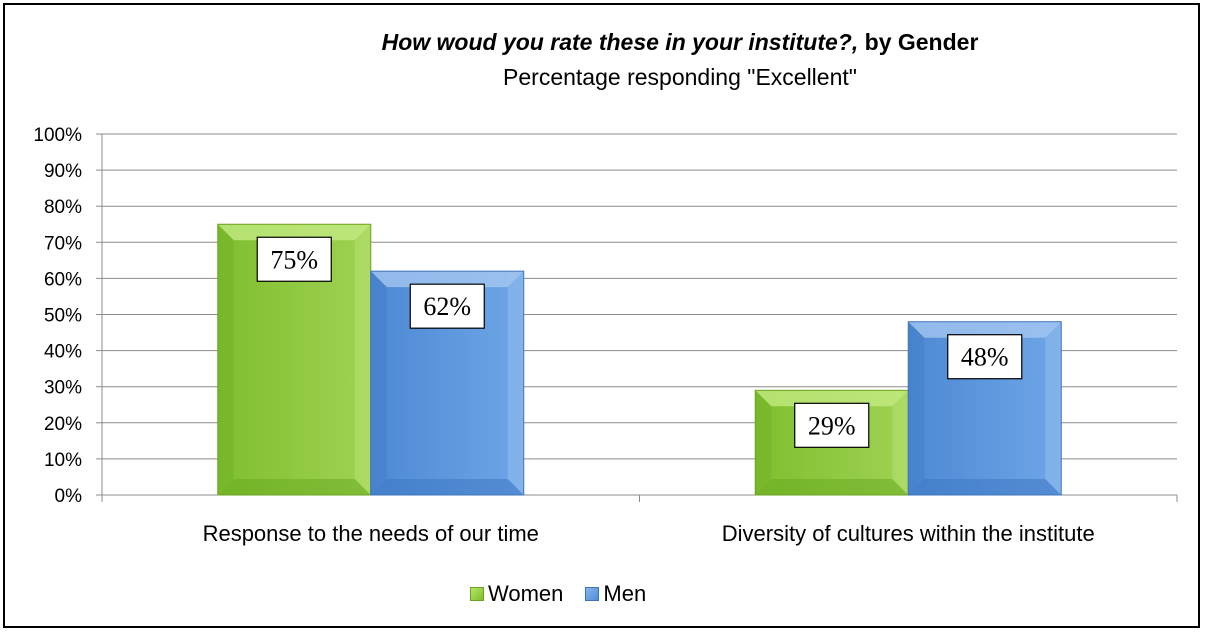 This screenshot has width=1207, height=635. What do you see at coordinates (477, 594) in the screenshot?
I see `legend-swatch-women` at bounding box center [477, 594].